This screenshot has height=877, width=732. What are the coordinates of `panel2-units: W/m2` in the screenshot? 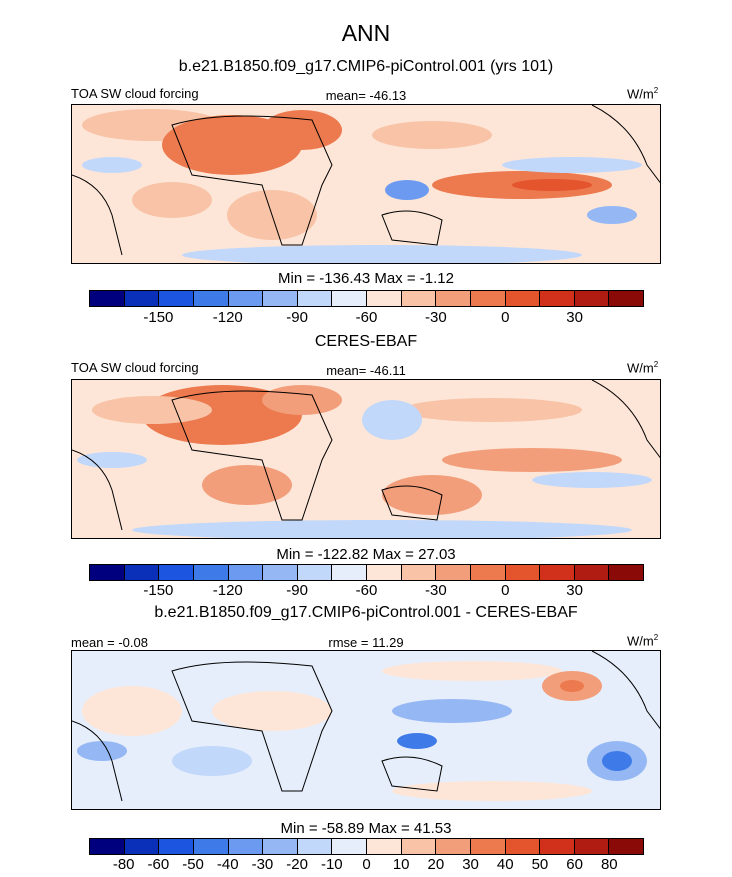 It's located at (643, 368).